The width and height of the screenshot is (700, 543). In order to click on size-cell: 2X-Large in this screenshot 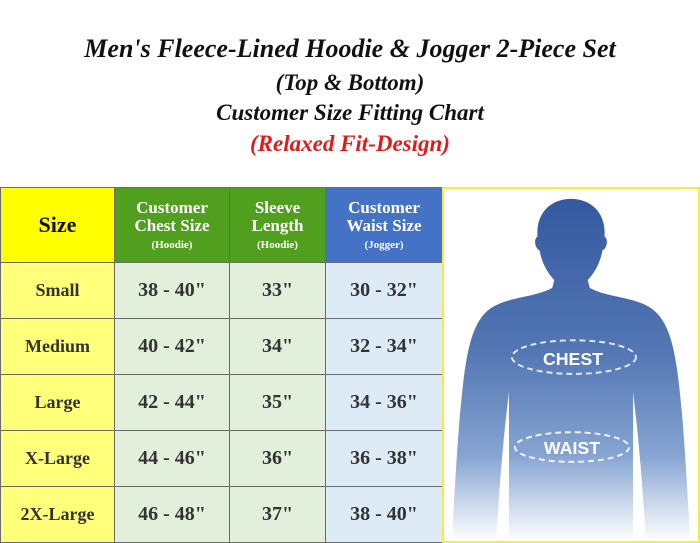, I will do `click(57, 514)`.